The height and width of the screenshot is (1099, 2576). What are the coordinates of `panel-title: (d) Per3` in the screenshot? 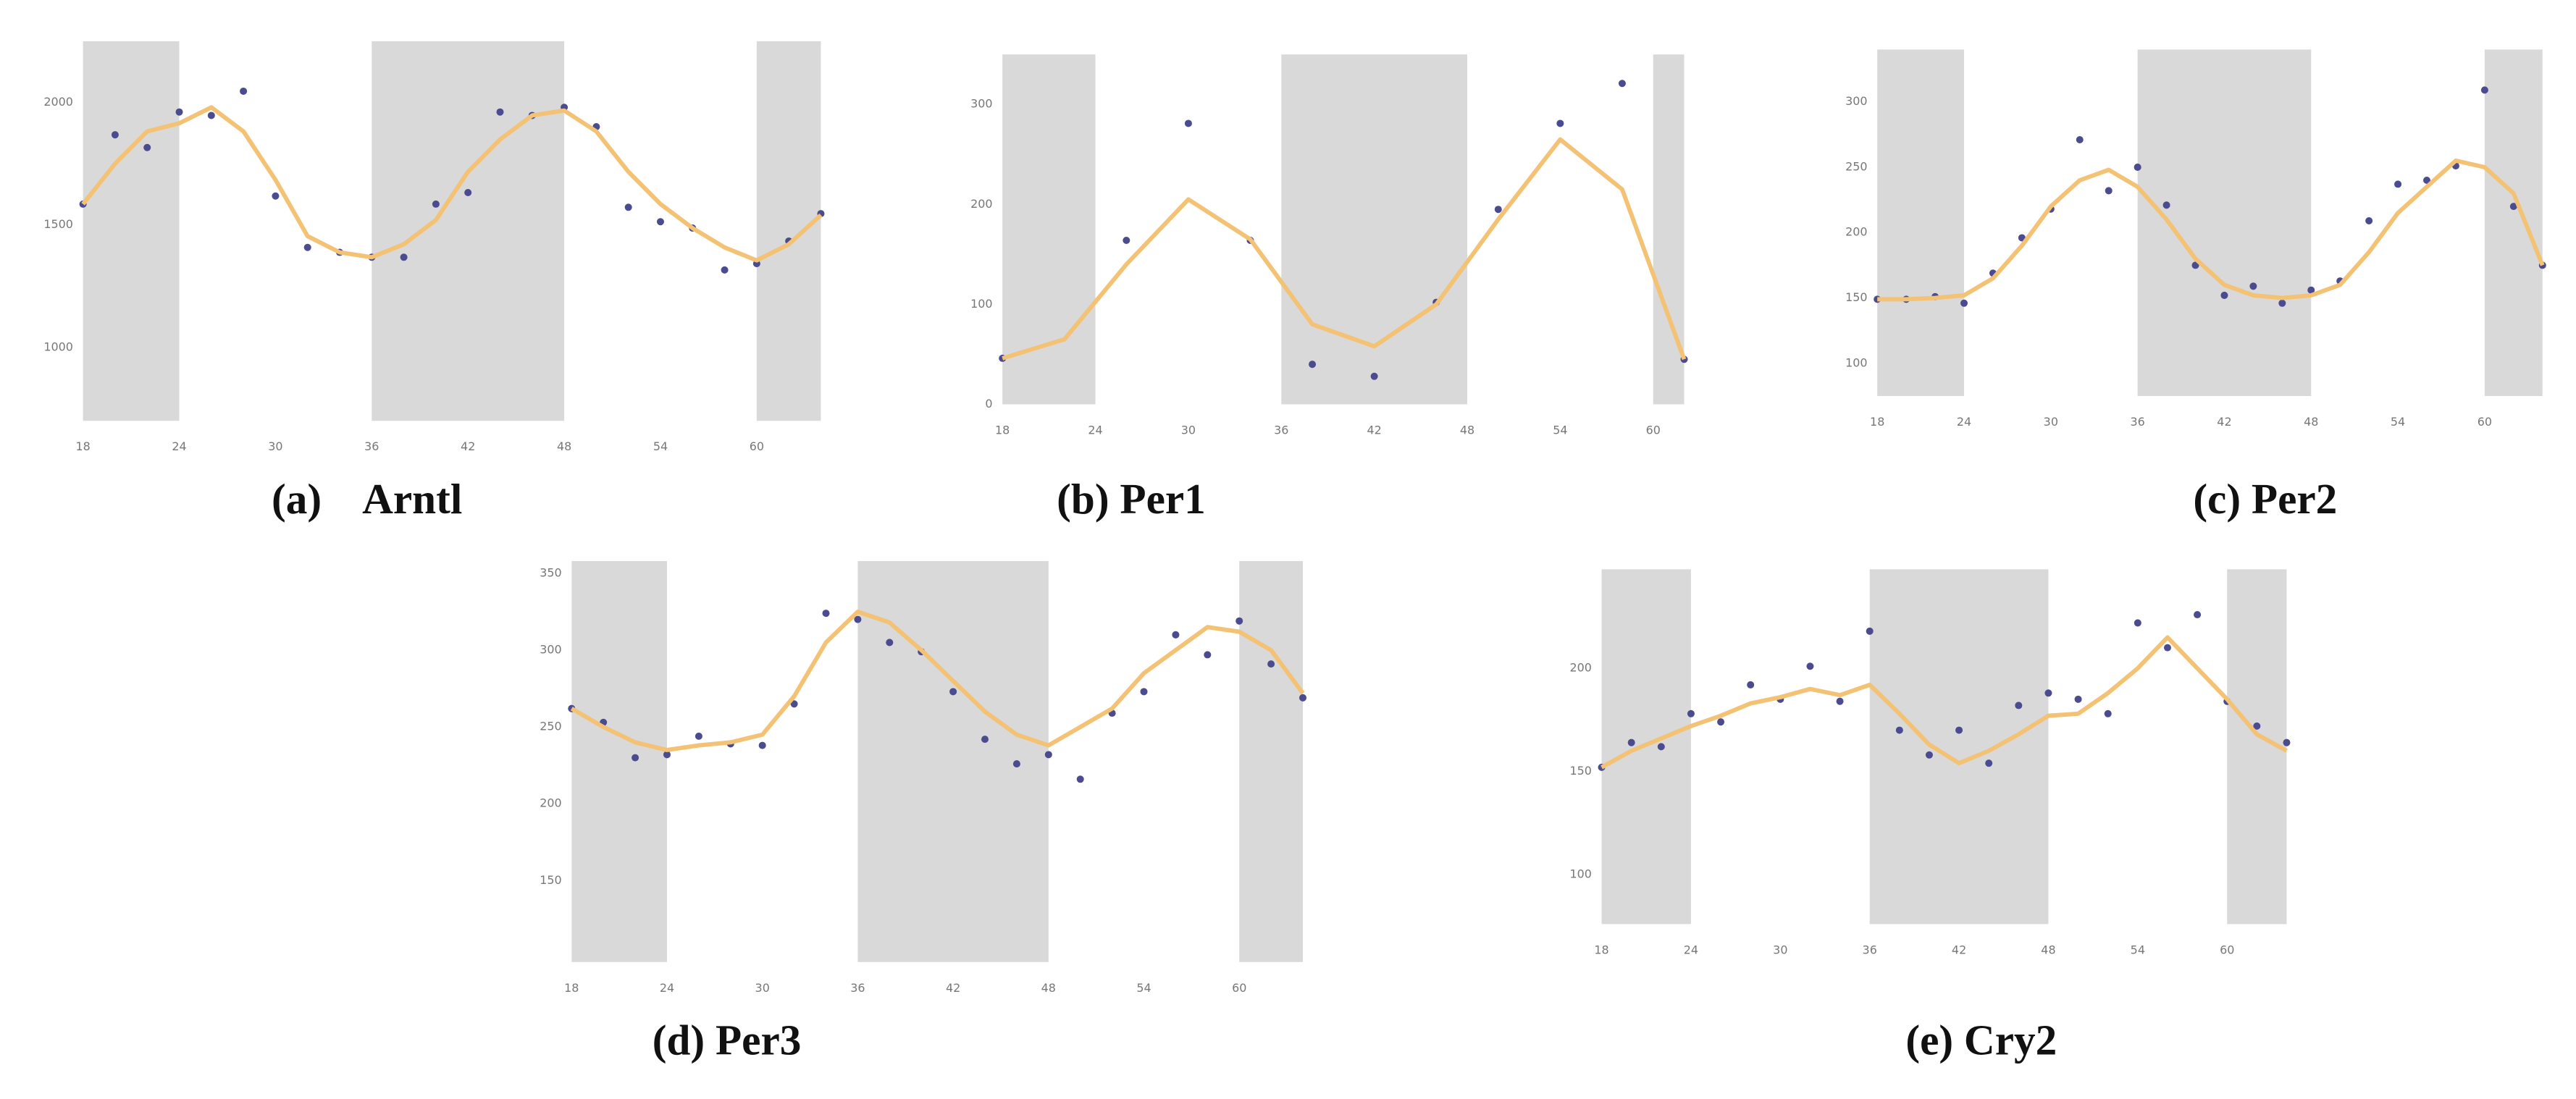 It's located at (727, 1040).